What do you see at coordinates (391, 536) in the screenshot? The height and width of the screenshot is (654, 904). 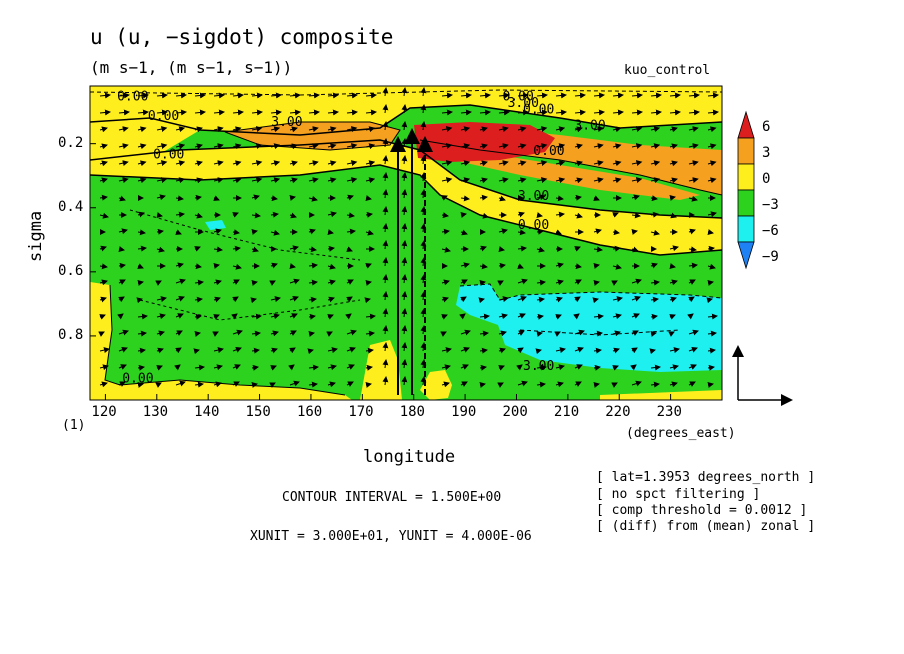 I see `vector-units-text: XUNIT = 3.000E+01, YUNIT = 4.000E-06` at bounding box center [391, 536].